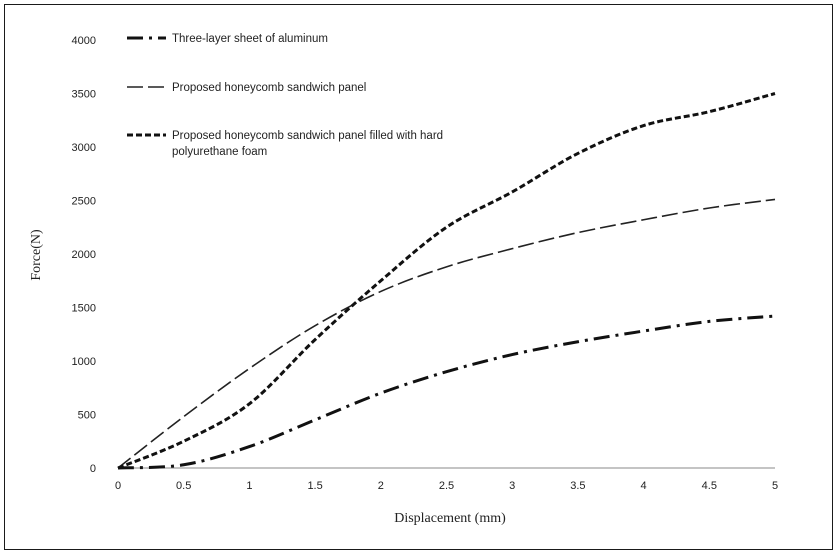 This screenshot has height=556, width=839. I want to click on y-tick-label: 3000, so click(84, 148).